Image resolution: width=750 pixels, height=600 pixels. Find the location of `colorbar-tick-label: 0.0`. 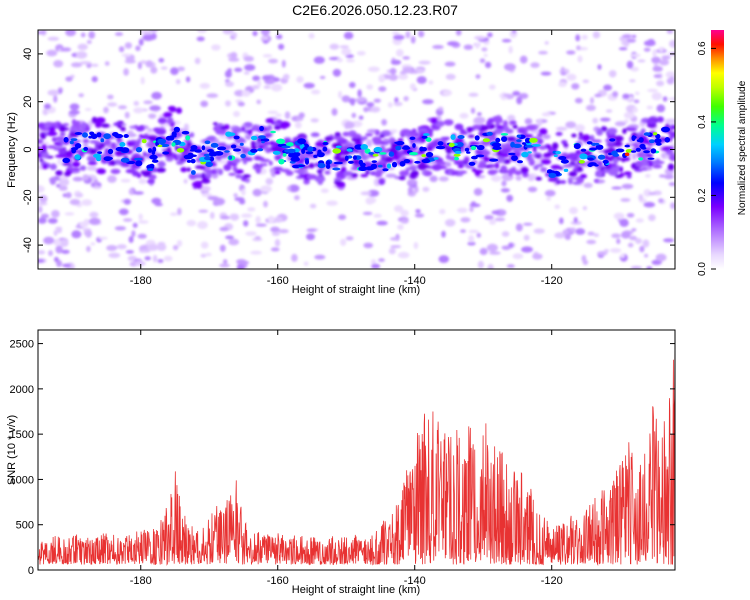

colorbar-tick-label: 0.0 is located at coordinates (702, 269).